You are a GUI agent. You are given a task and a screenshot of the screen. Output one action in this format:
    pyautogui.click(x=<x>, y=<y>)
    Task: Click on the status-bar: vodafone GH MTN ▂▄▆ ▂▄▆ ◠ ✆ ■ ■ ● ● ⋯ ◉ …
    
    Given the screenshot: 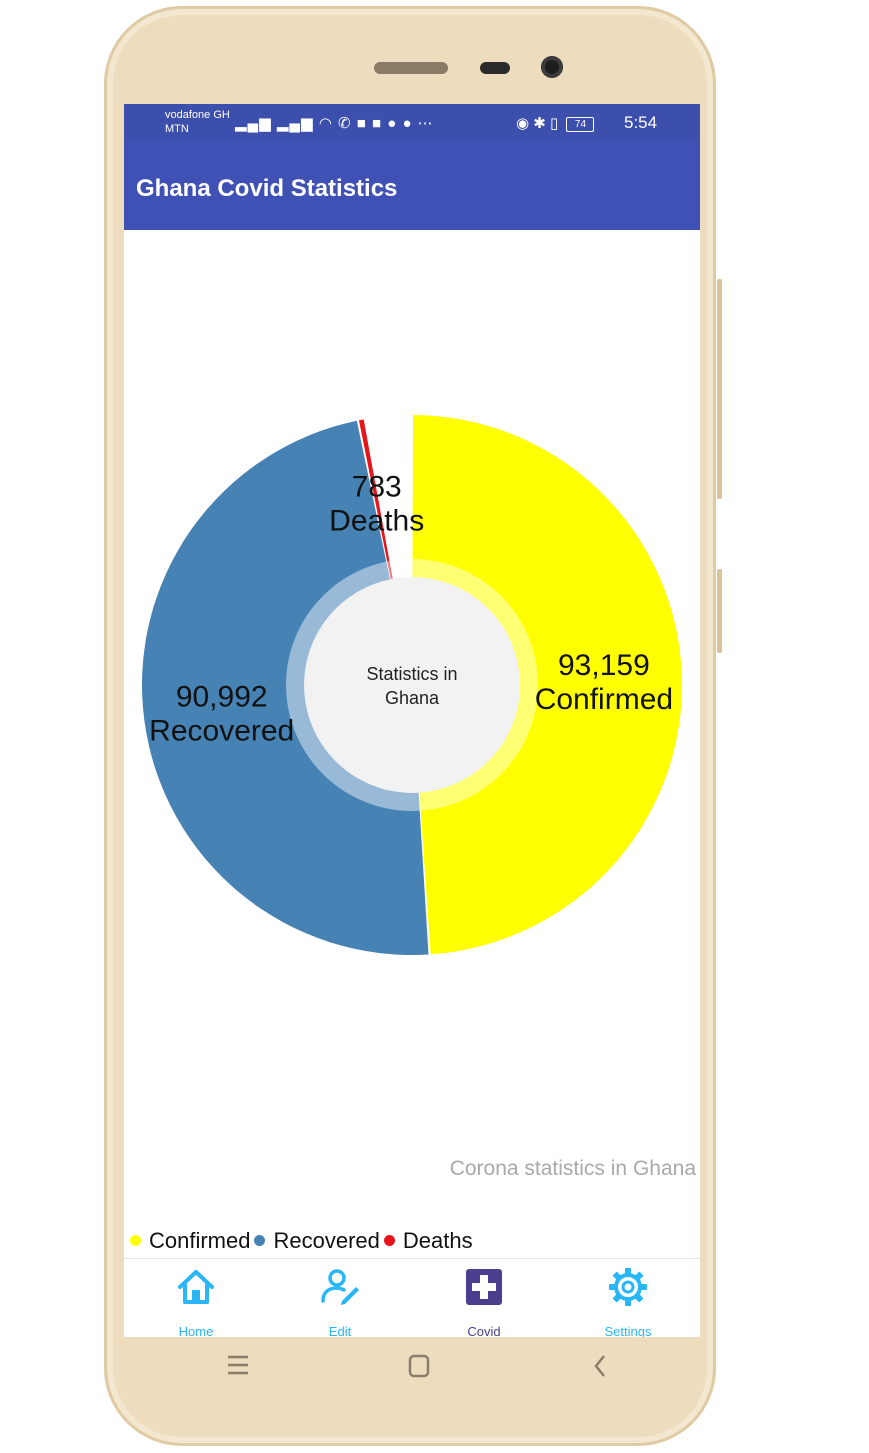 What is the action you would take?
    pyautogui.click(x=412, y=123)
    